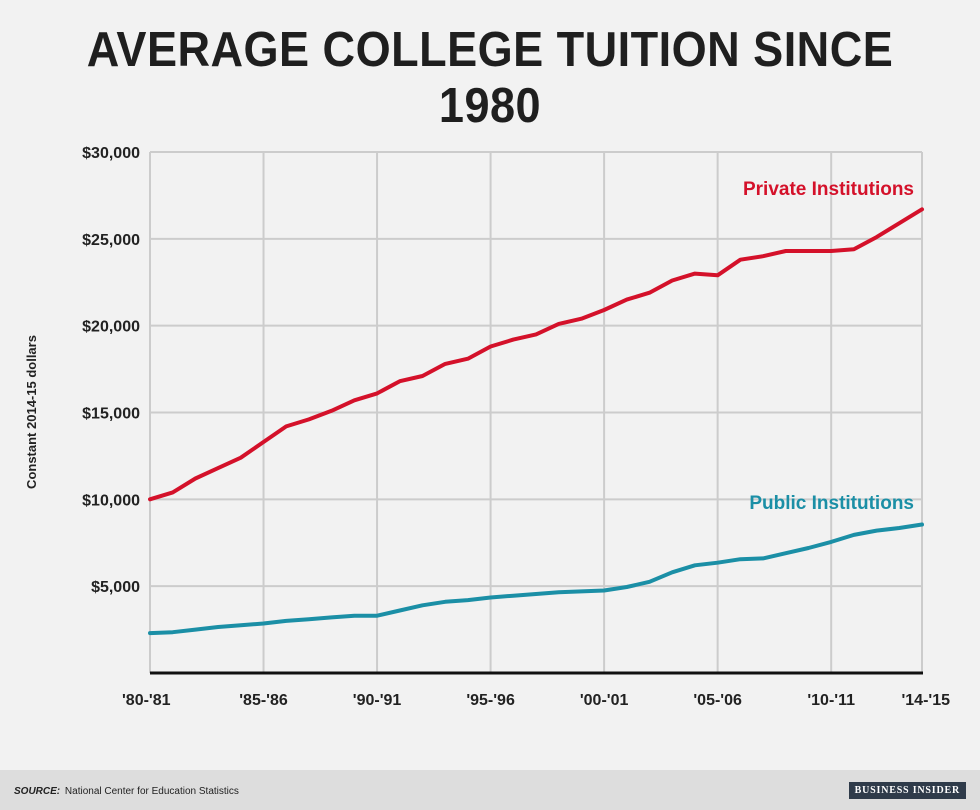 The image size is (980, 810). I want to click on x-tick-label: '05-'06, so click(717, 700).